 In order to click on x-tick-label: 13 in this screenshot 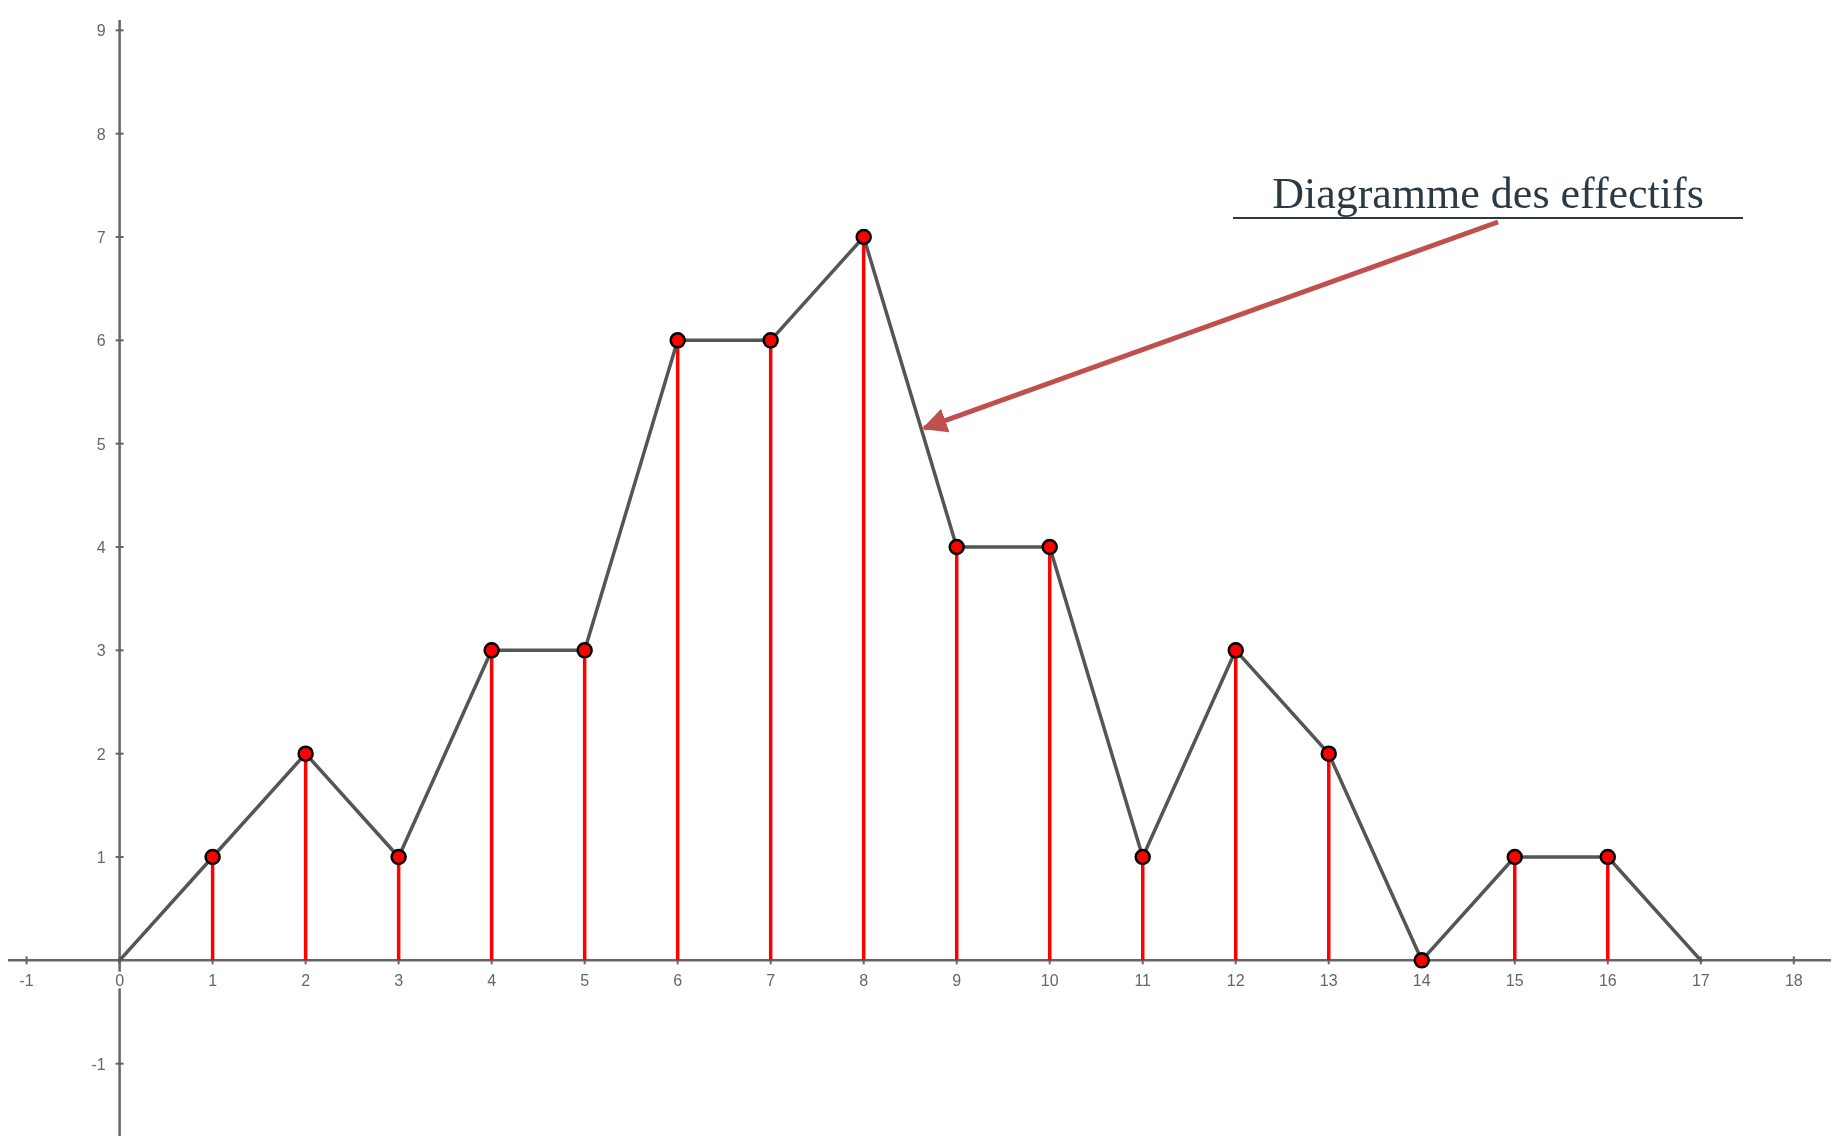, I will do `click(1328, 981)`.